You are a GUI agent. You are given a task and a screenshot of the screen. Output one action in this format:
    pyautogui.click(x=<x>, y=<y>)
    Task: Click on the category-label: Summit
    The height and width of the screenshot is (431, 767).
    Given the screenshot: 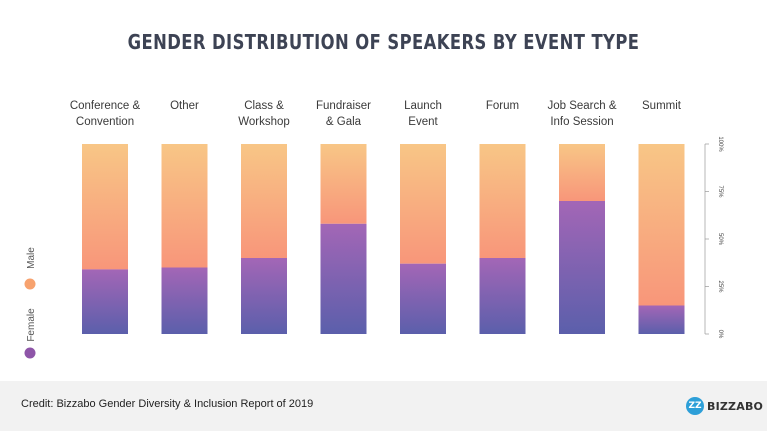 What is the action you would take?
    pyautogui.click(x=662, y=106)
    